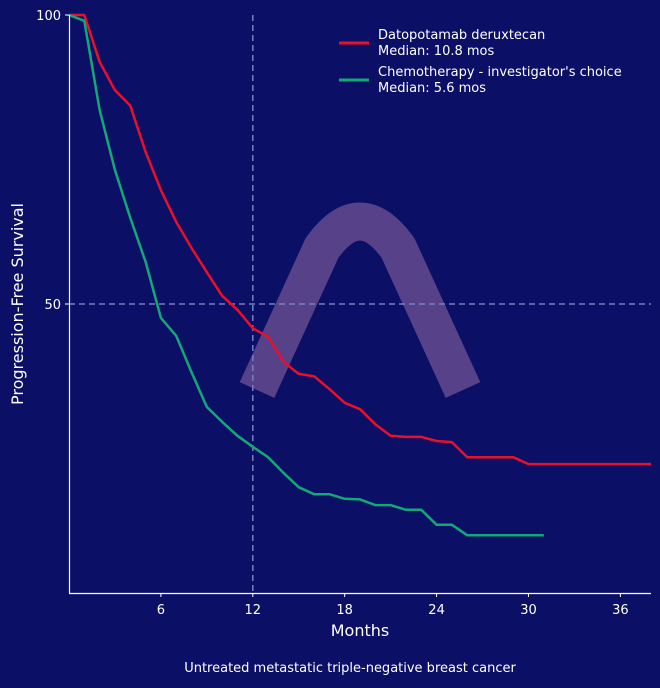 The image size is (660, 688). What do you see at coordinates (528, 610) in the screenshot?
I see `x-tick-label: 30` at bounding box center [528, 610].